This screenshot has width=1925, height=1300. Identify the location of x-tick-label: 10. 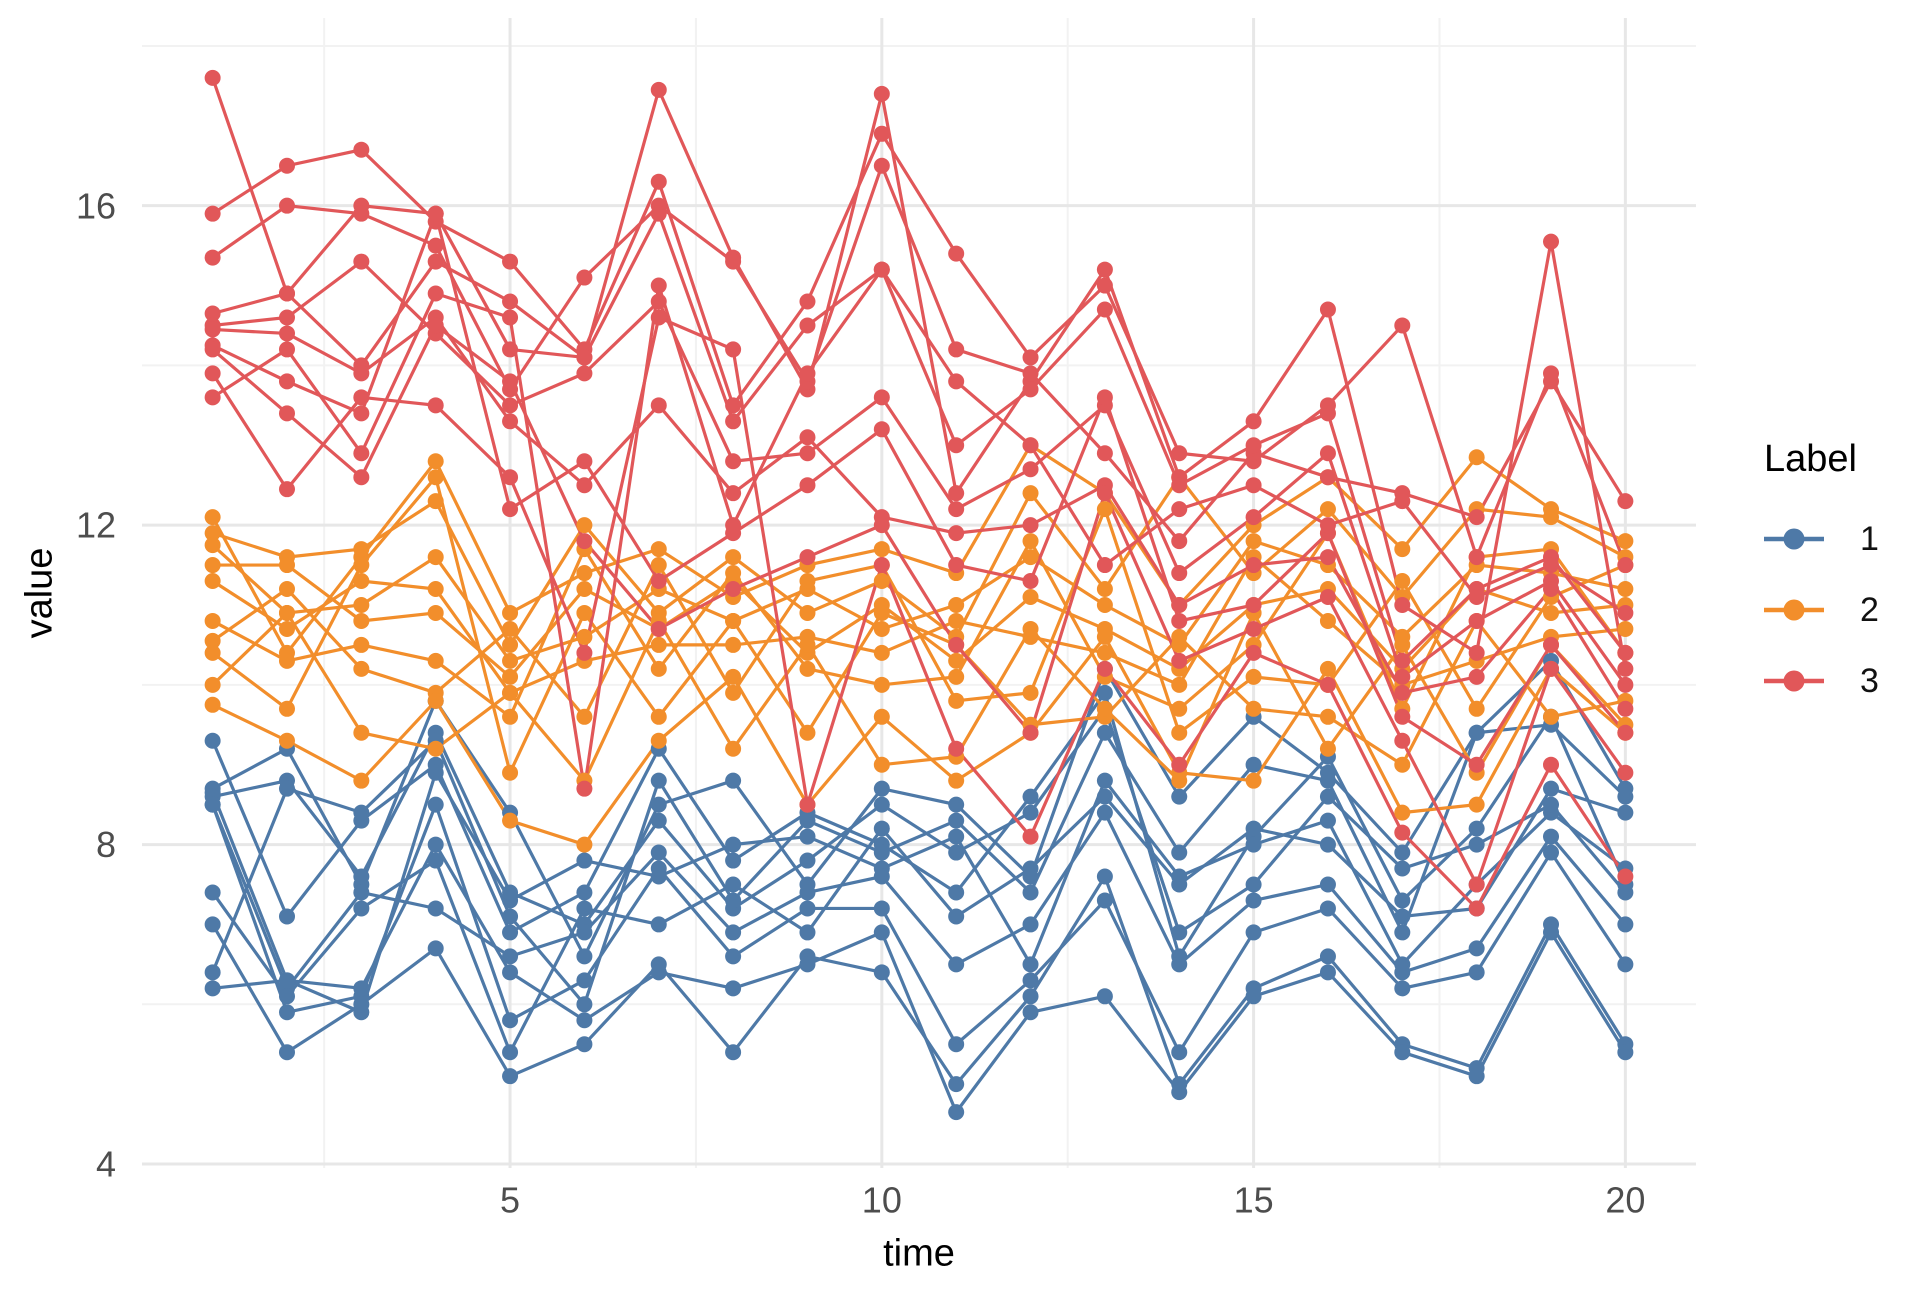
(882, 1200).